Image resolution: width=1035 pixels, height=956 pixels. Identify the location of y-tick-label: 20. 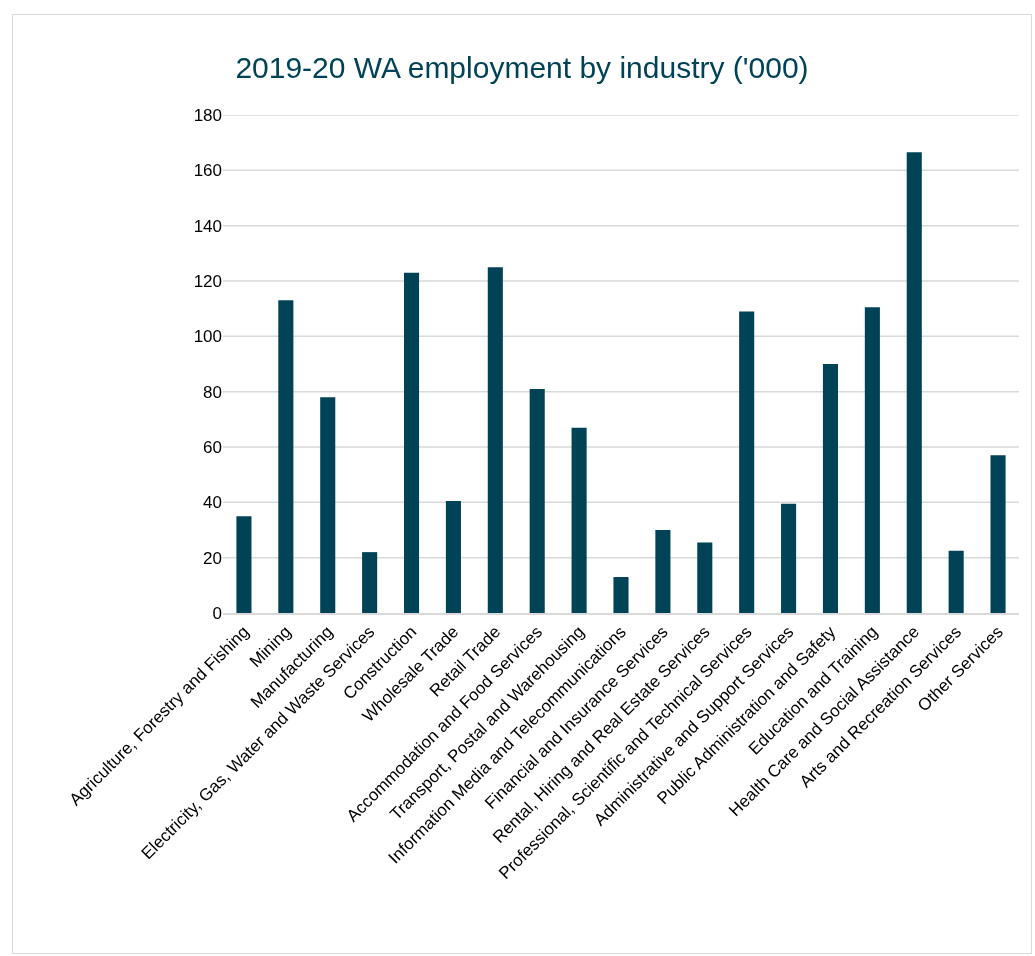
(212, 558).